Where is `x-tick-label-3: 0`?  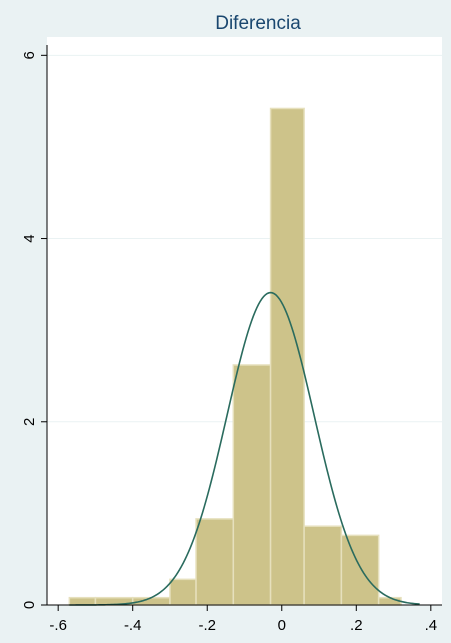 x-tick-label-3: 0 is located at coordinates (282, 625).